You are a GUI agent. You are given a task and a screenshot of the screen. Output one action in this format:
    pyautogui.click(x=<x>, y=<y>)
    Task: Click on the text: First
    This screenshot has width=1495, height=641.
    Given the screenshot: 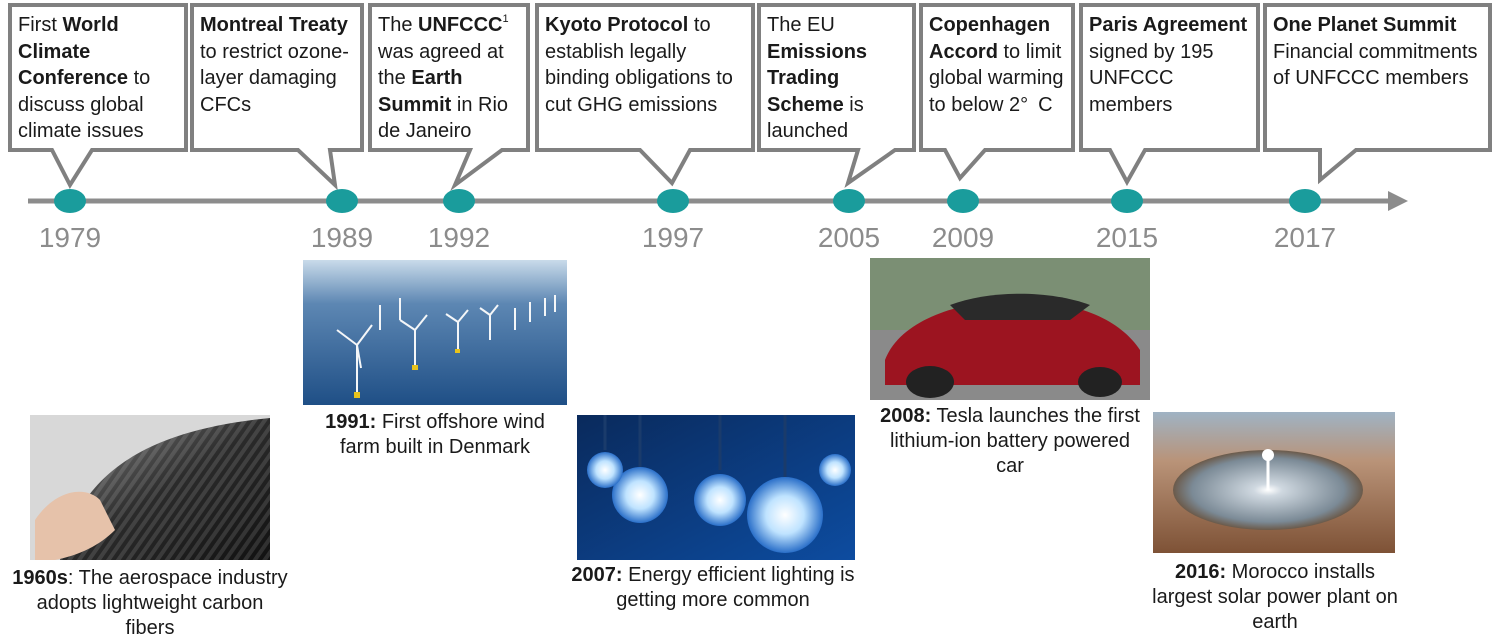 What is the action you would take?
    pyautogui.click(x=40, y=25)
    